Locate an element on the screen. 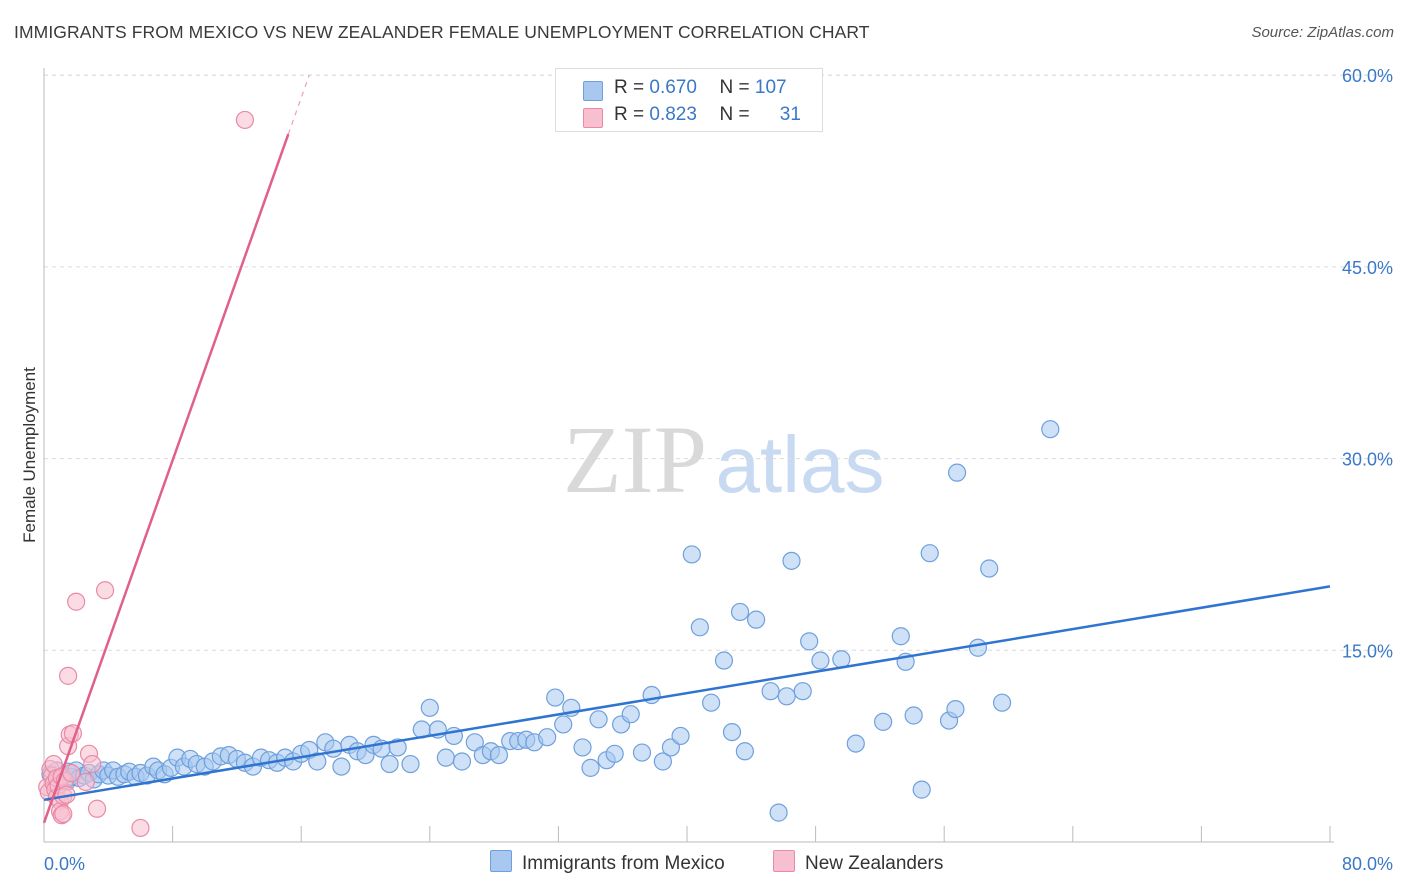  legend-label: New Zealanders is located at coordinates (874, 863).